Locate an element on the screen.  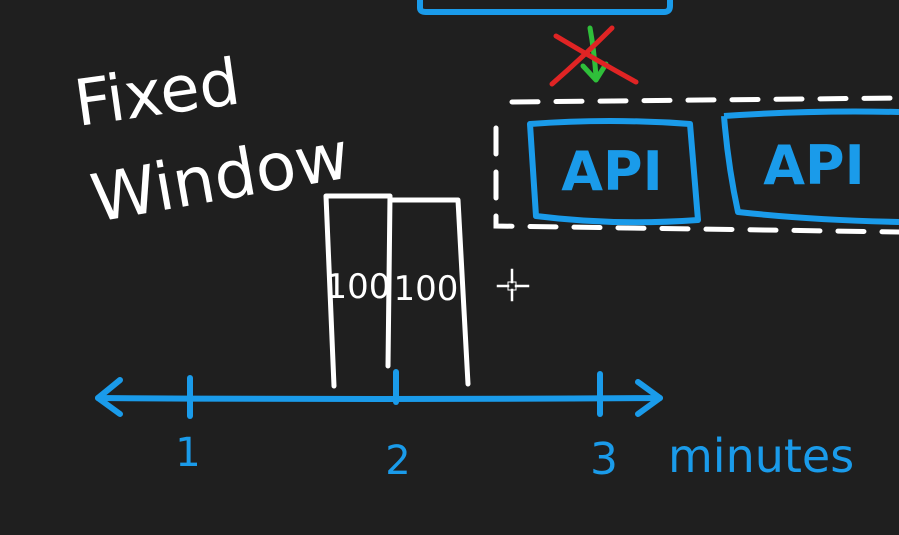
axis-label-2: 2 is located at coordinates (397, 461).